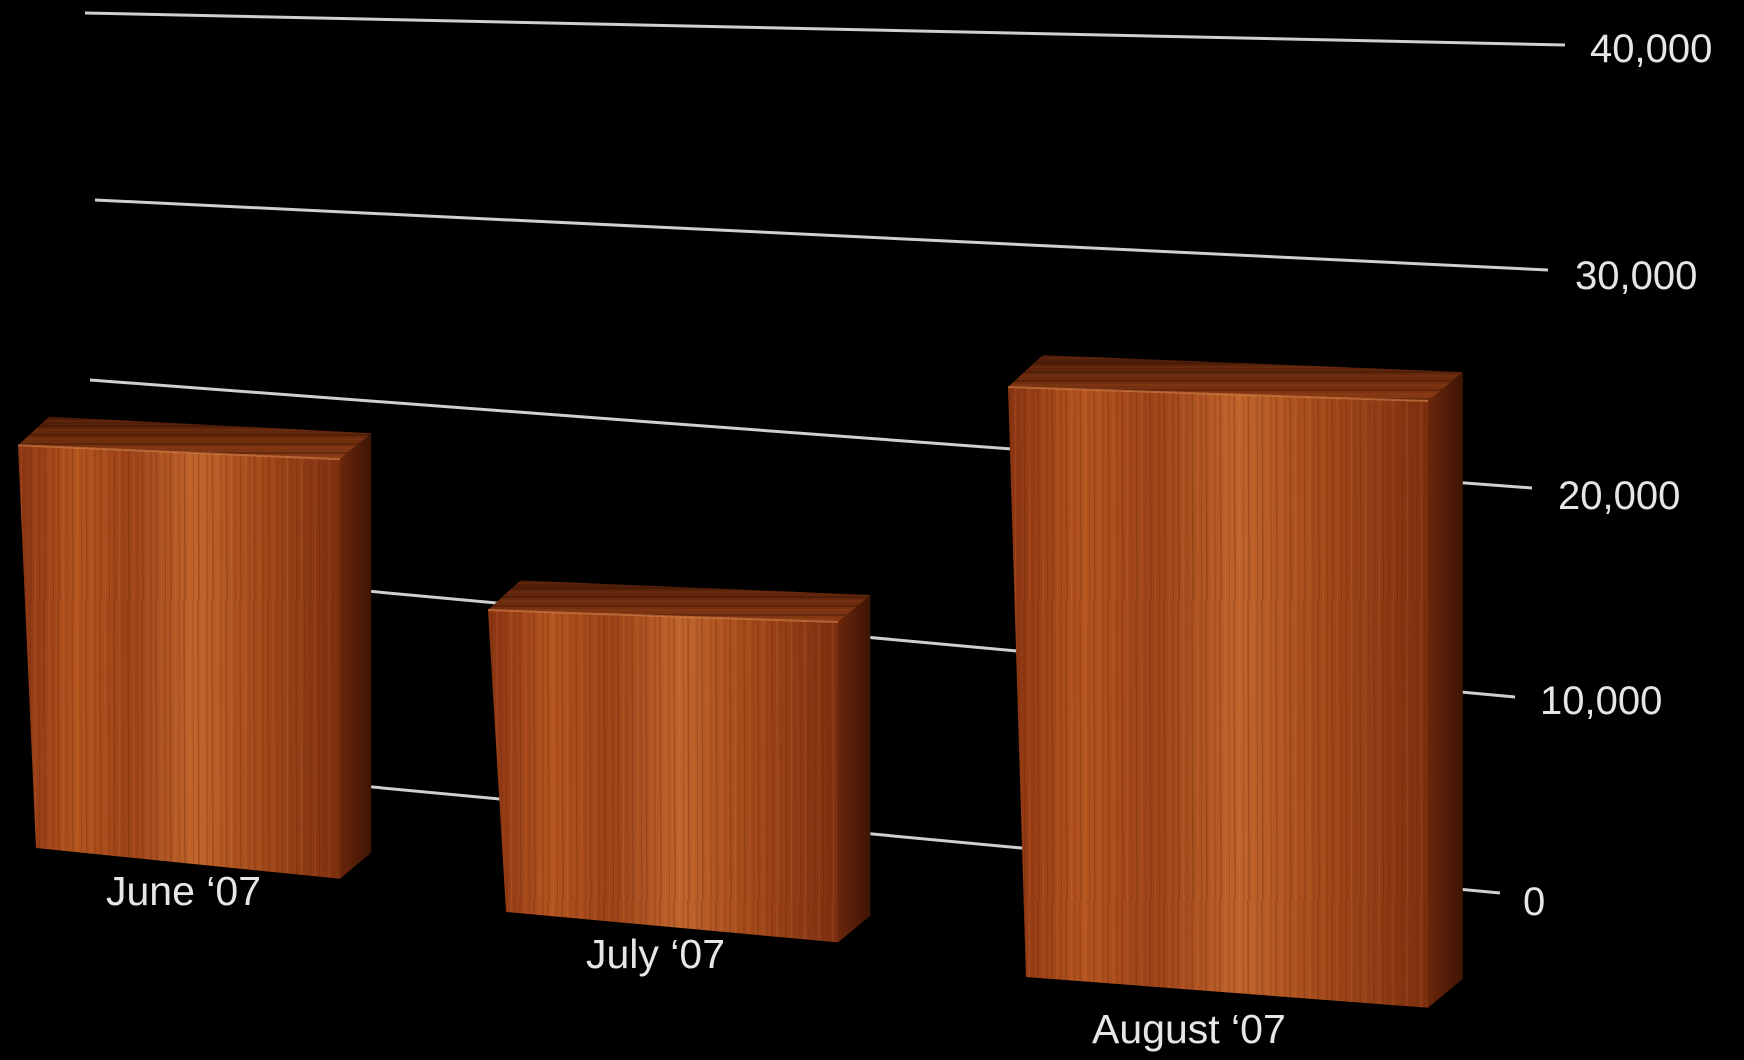  Describe the element at coordinates (1619, 496) in the screenshot. I see `y-tick-label: 20,000` at that location.